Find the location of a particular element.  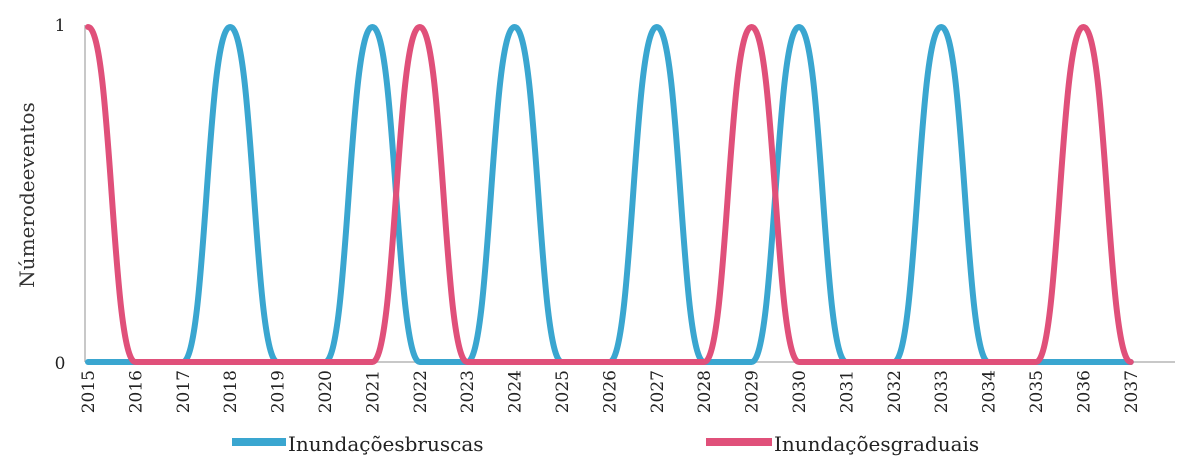

x-tick-label: 2037 is located at coordinates (1132, 391).